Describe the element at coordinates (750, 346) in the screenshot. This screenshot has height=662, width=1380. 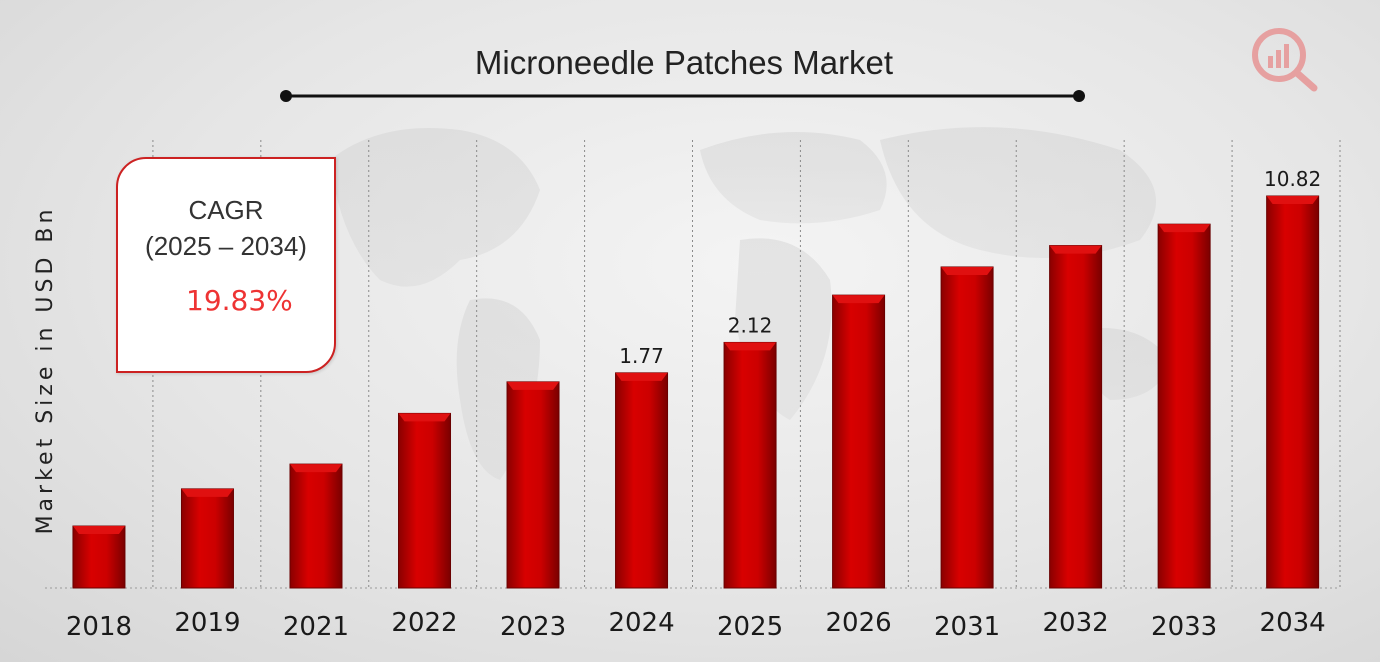
I see `bar-top-2025` at that location.